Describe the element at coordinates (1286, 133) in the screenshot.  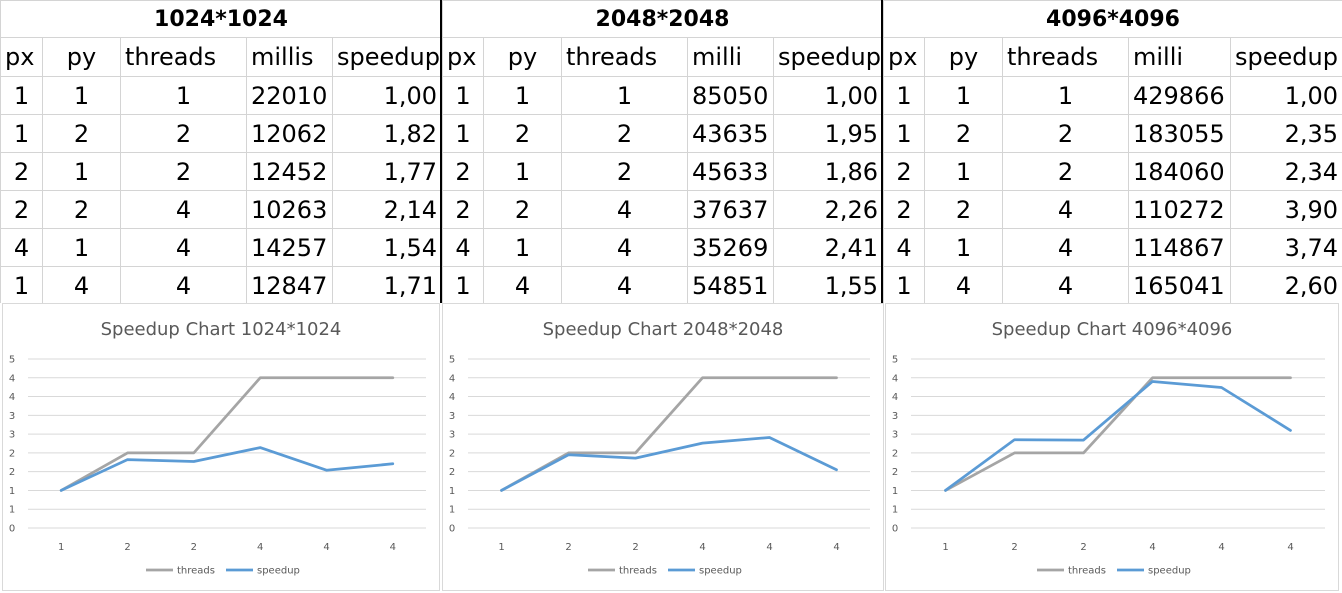
I see `cell-speedup: 2,35` at that location.